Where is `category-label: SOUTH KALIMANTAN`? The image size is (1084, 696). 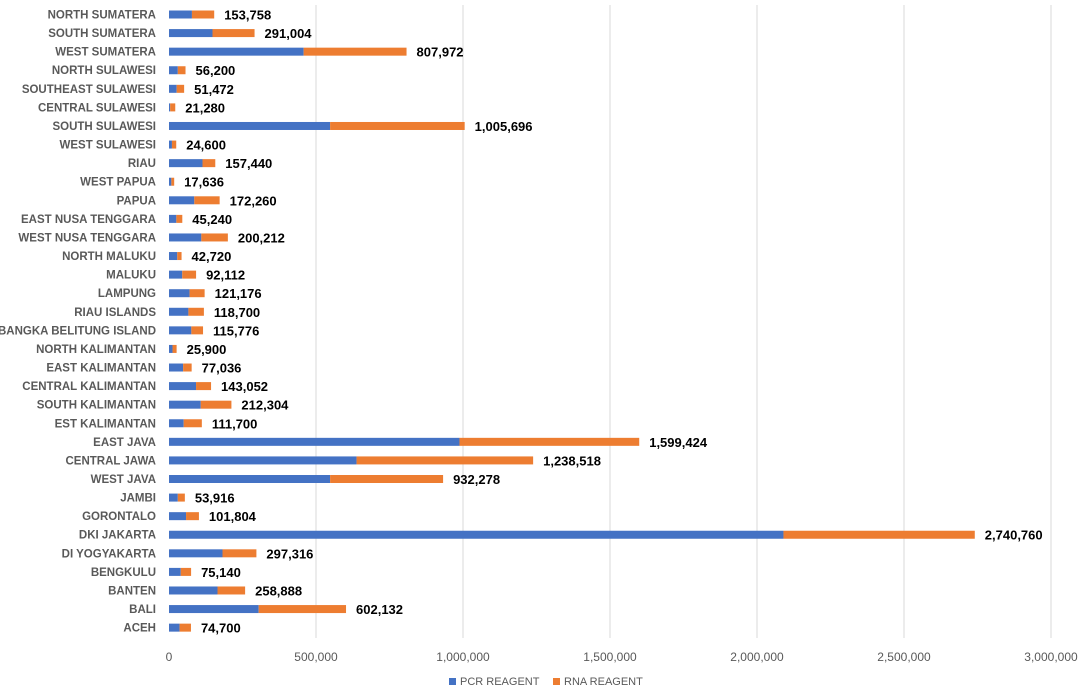 category-label: SOUTH KALIMANTAN is located at coordinates (96, 406).